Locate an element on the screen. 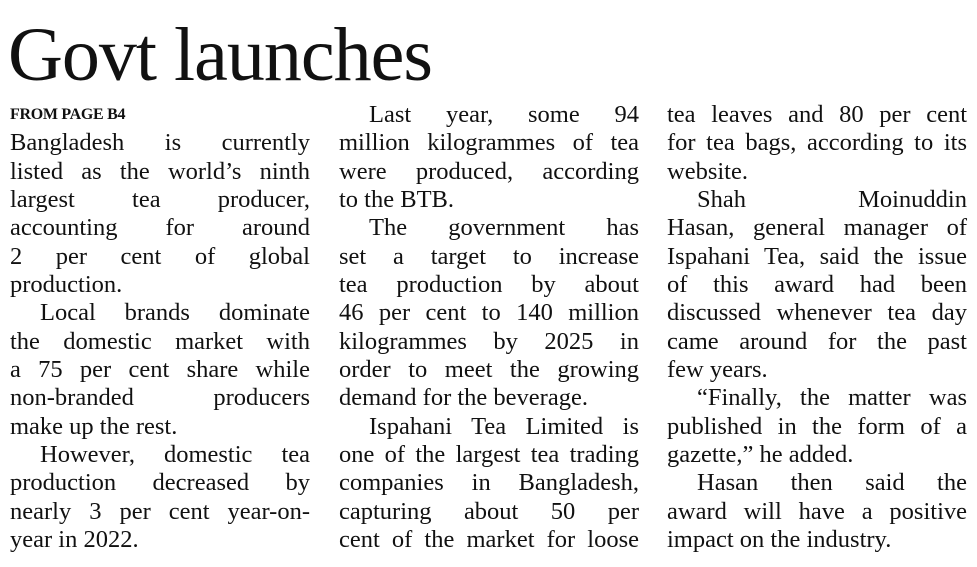 This screenshot has width=977, height=567. text-line: website. is located at coordinates (707, 171).